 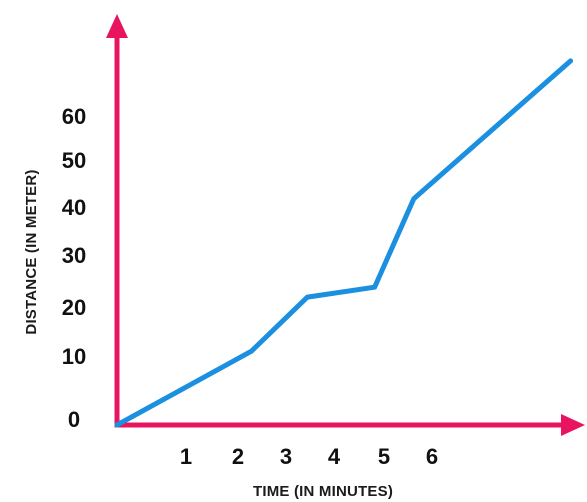 I want to click on y-axis-title: DISTANCE (IN METER), so click(x=31, y=251).